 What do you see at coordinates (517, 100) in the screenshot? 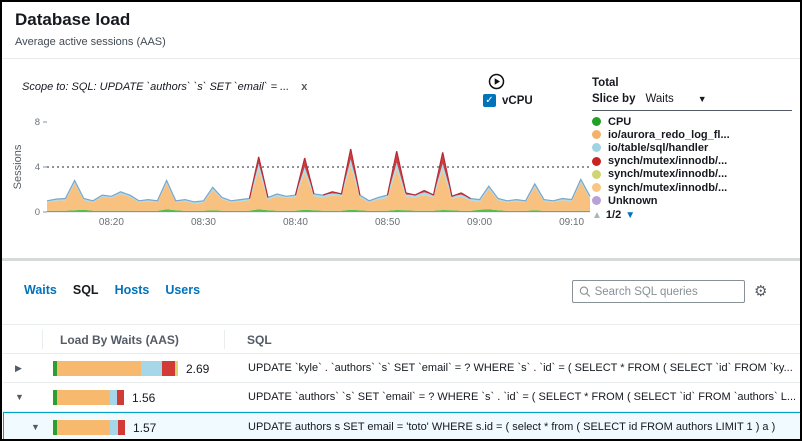
I see `vcpu-label: vCPU` at bounding box center [517, 100].